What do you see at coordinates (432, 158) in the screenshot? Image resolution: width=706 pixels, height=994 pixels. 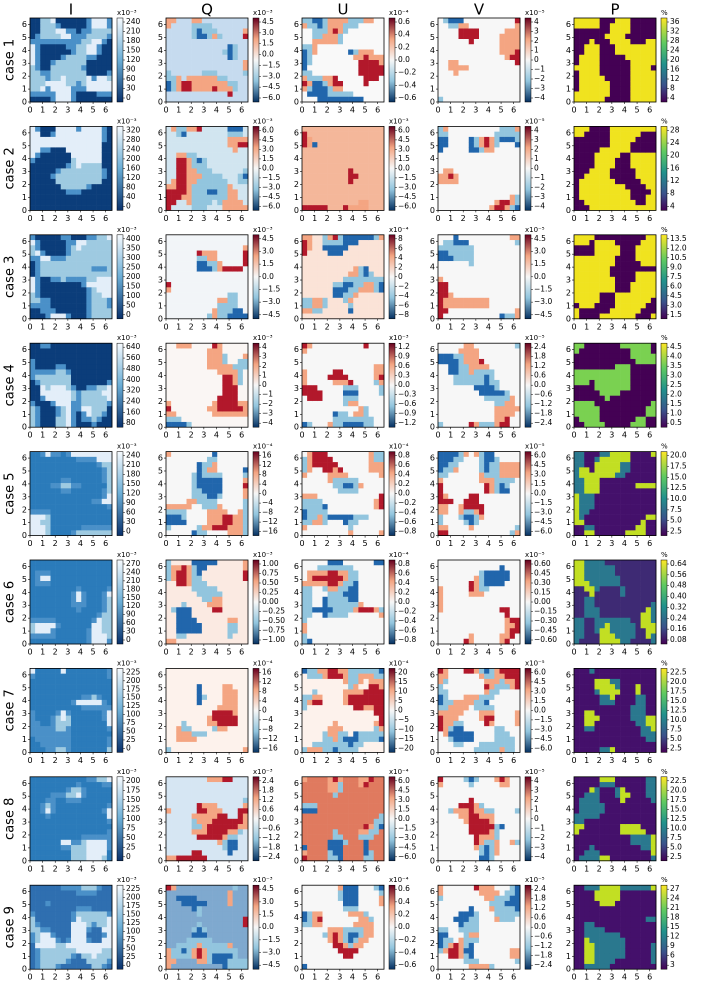 I see `y-tick-label: 4` at bounding box center [432, 158].